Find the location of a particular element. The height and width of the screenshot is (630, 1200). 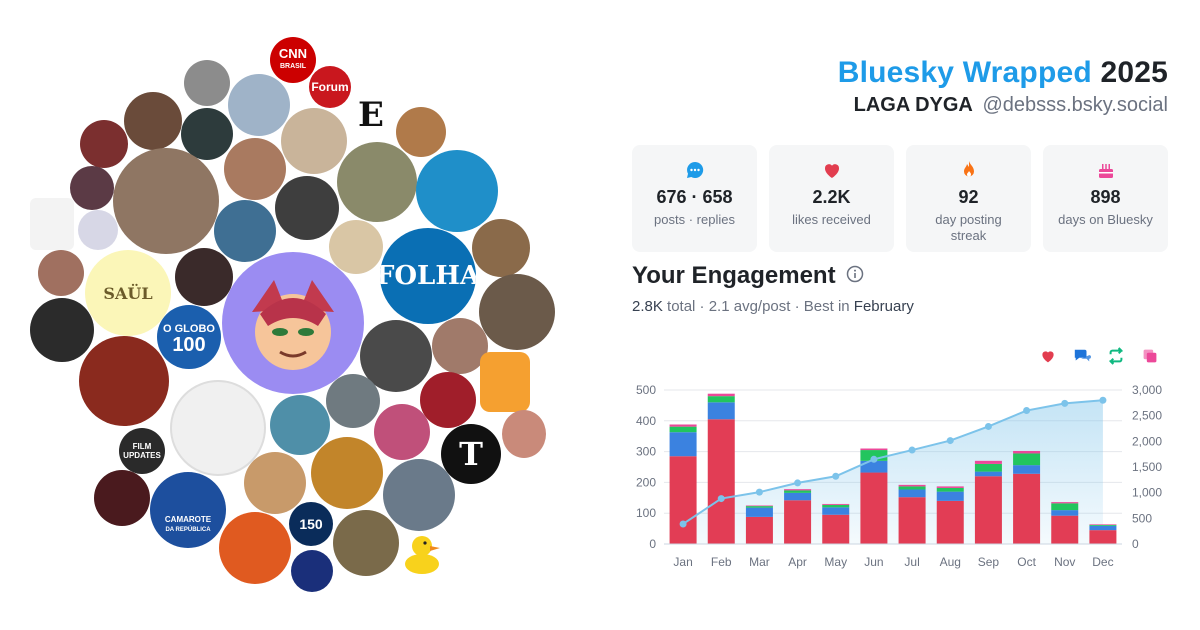

saul-avatar: SAÜL is located at coordinates (128, 293).